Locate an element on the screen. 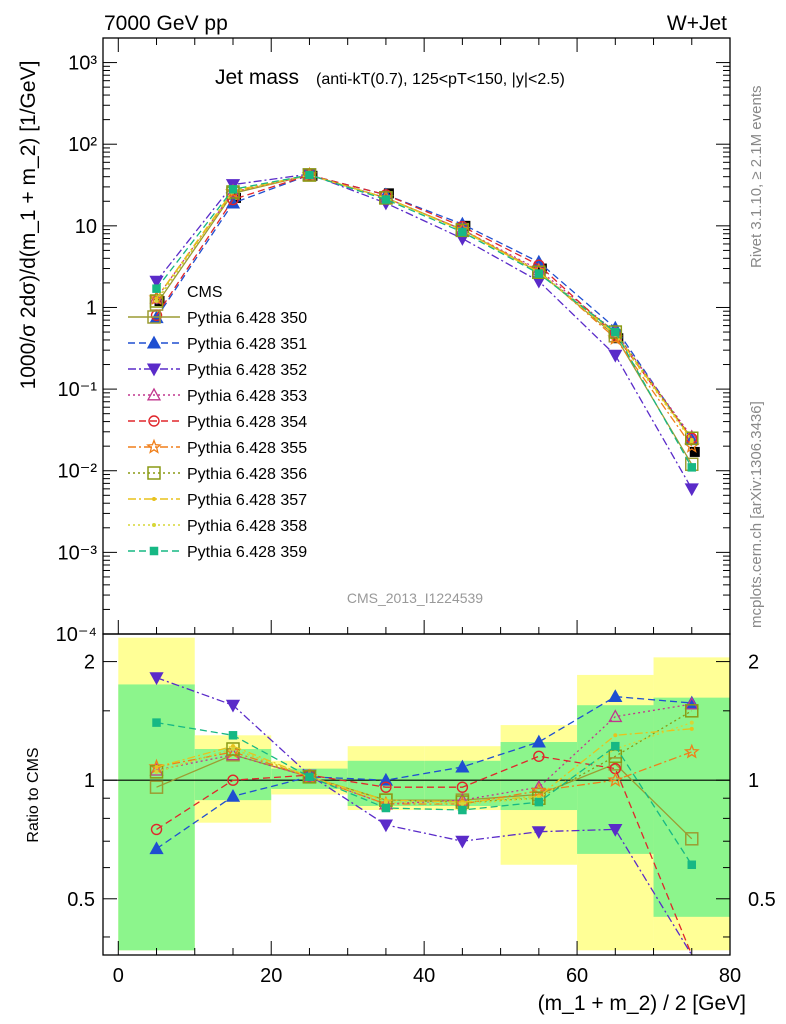  header-right: W+Jet is located at coordinates (697, 23).